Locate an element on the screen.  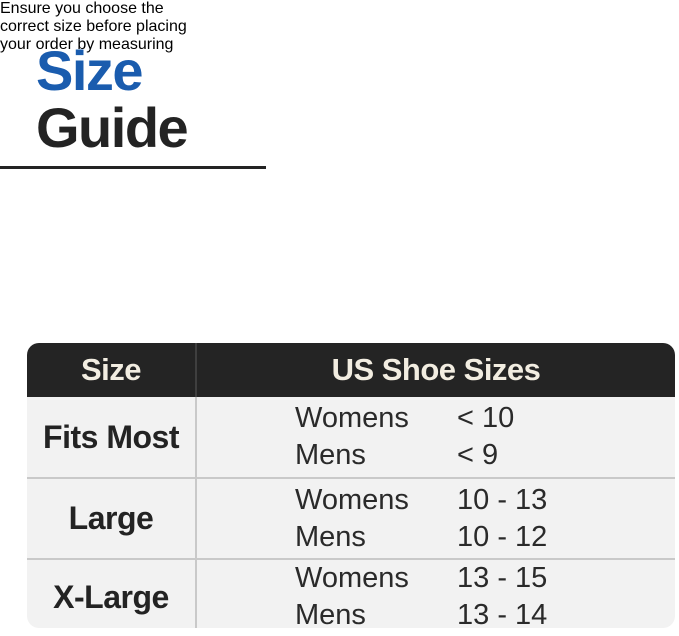
warning-line: your order by measuring is located at coordinates (87, 44).